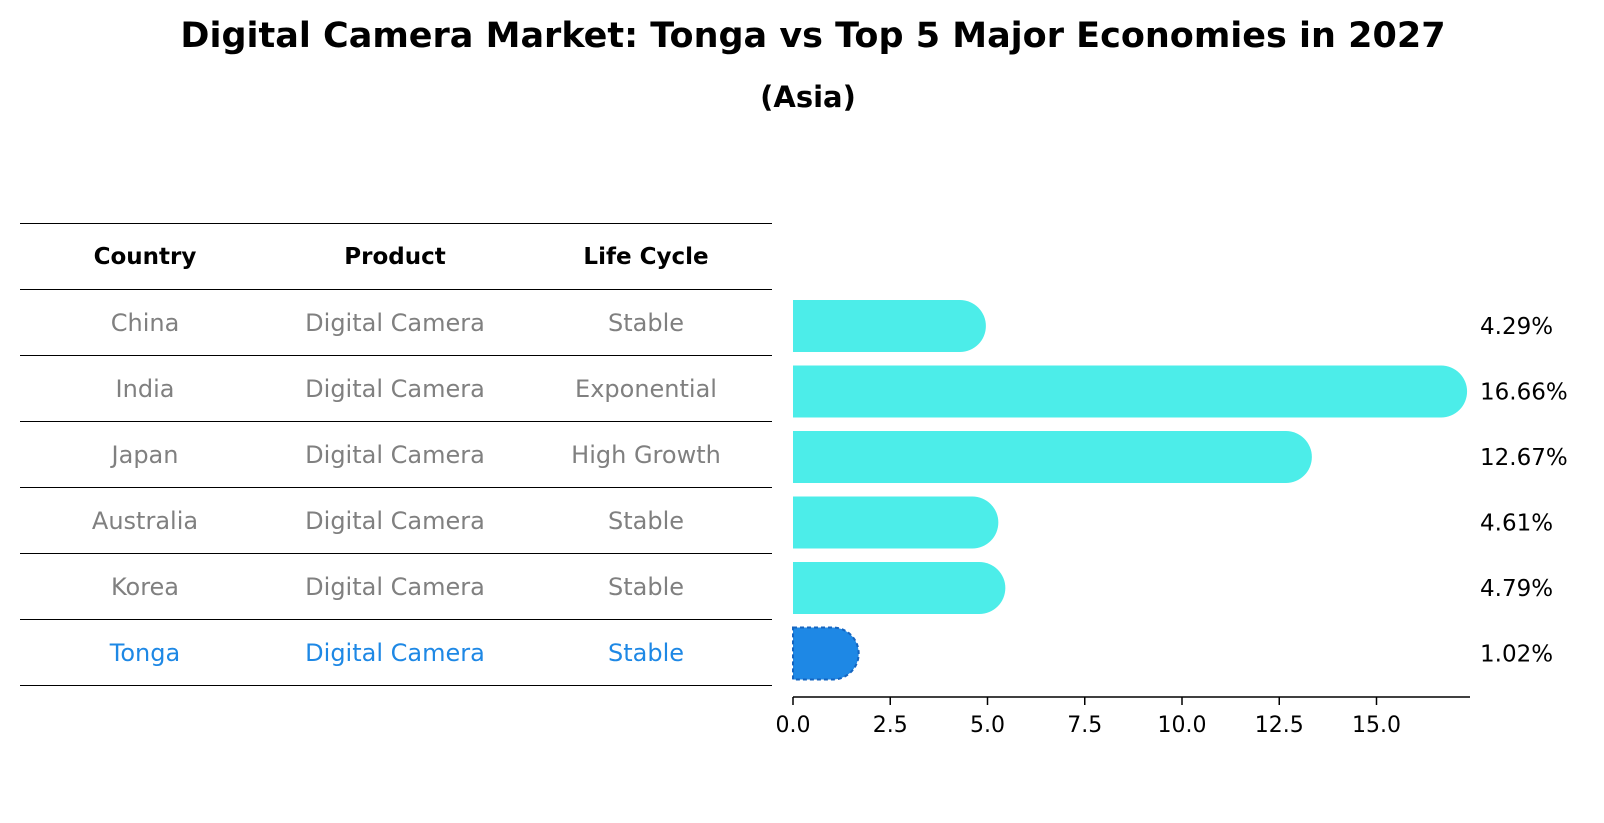  What do you see at coordinates (646, 256) in the screenshot?
I see `header-life-cycle: Life Cycle` at bounding box center [646, 256].